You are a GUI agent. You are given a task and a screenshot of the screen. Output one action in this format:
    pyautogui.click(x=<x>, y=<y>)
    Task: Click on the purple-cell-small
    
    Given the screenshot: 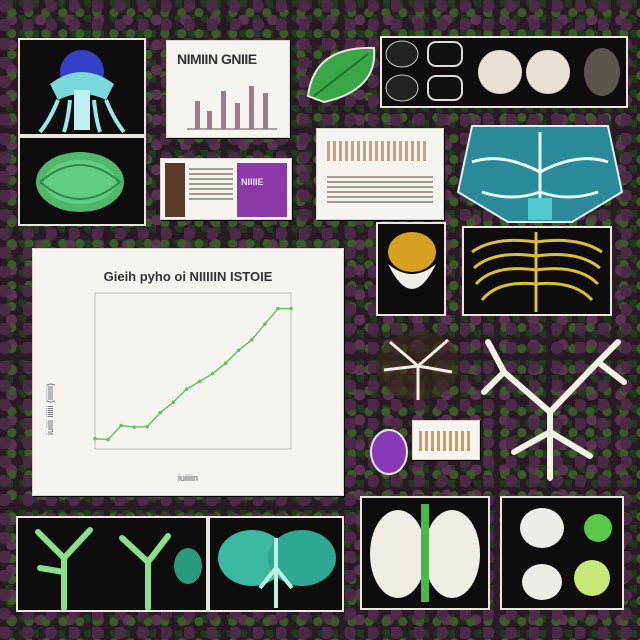 What is the action you would take?
    pyautogui.click(x=389, y=451)
    